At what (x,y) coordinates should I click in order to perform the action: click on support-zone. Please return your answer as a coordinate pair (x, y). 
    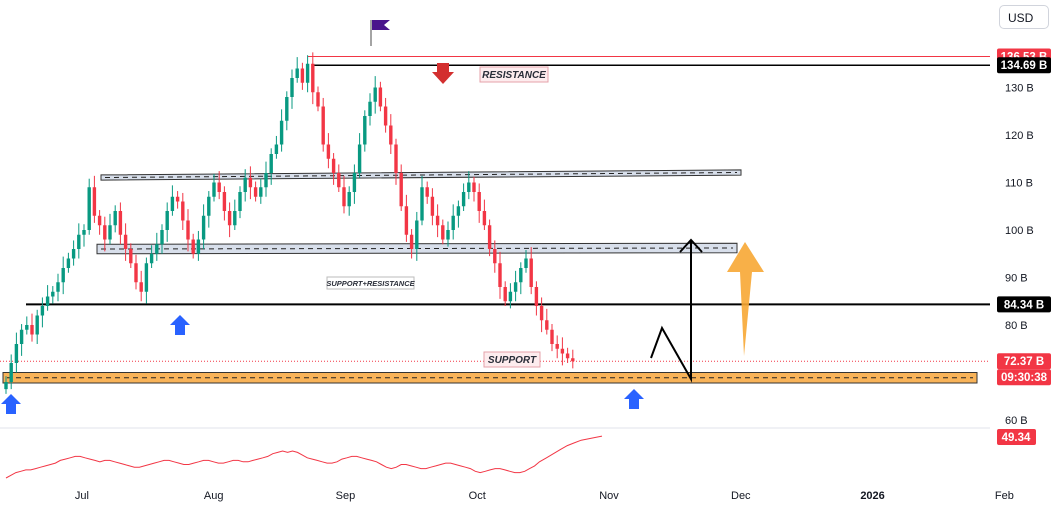
    Looking at the image, I should click on (490, 378).